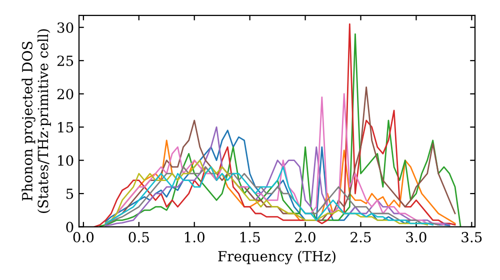  What do you see at coordinates (360, 237) in the screenshot?
I see `x-tick-label: 2.5` at bounding box center [360, 237].